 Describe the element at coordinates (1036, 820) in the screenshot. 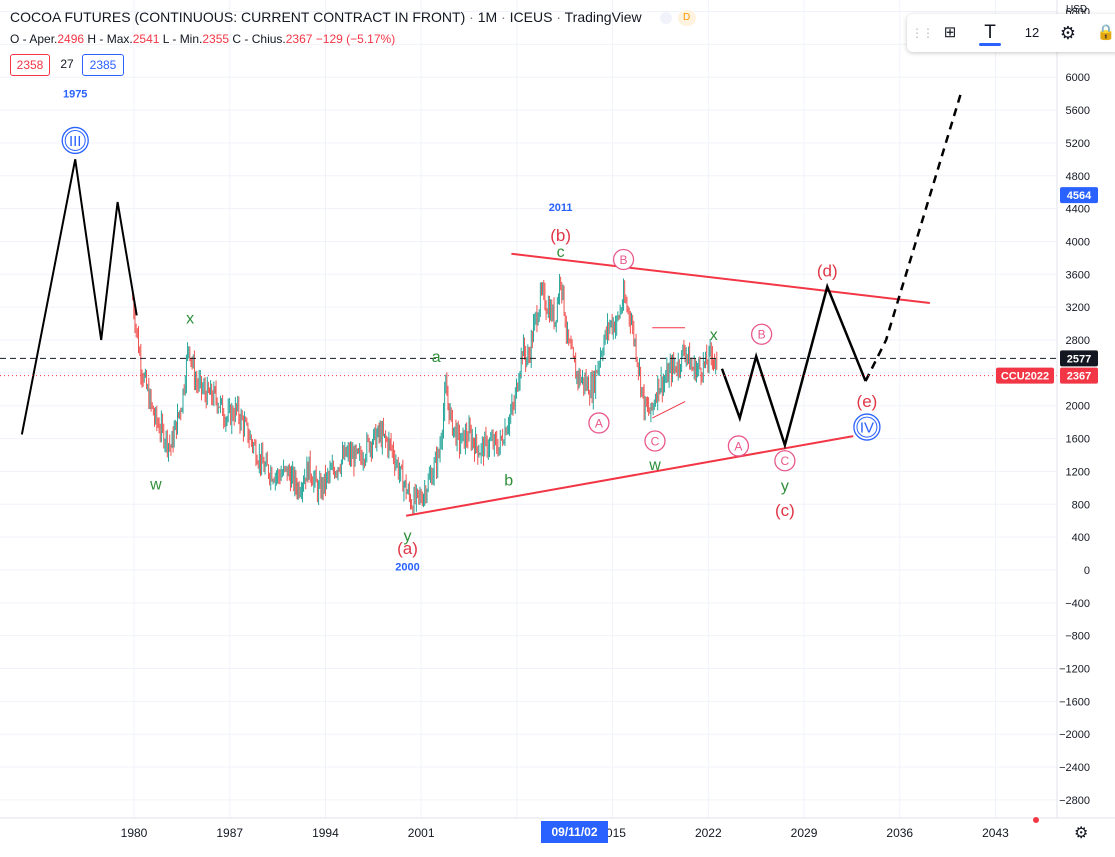

I see `alert-dot-icon` at that location.